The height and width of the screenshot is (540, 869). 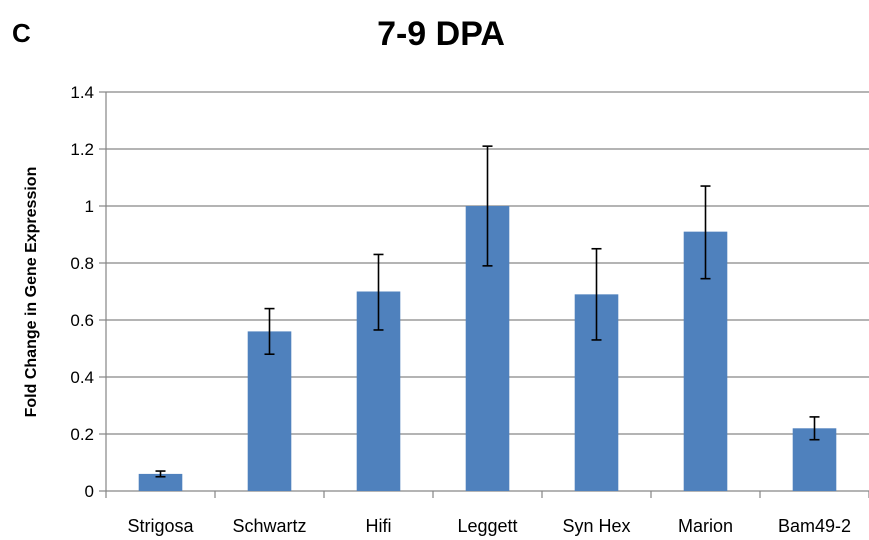 What do you see at coordinates (88, 292) in the screenshot?
I see `y-axis-ticks: 0 0.2 0.4 0.6 0.8 1 1.2 1.4` at bounding box center [88, 292].